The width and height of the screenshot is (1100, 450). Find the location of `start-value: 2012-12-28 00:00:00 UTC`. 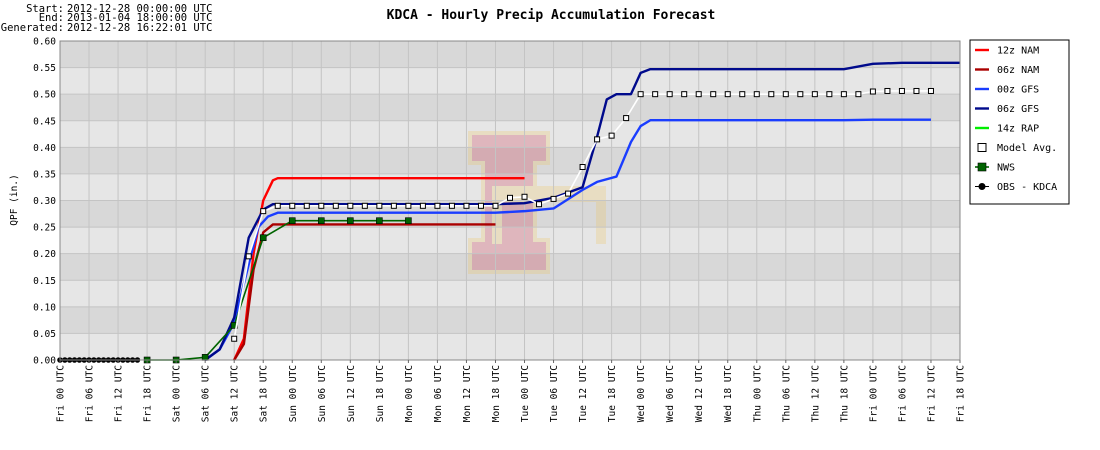

start-value: 2012-12-28 00:00:00 UTC is located at coordinates (139, 9).